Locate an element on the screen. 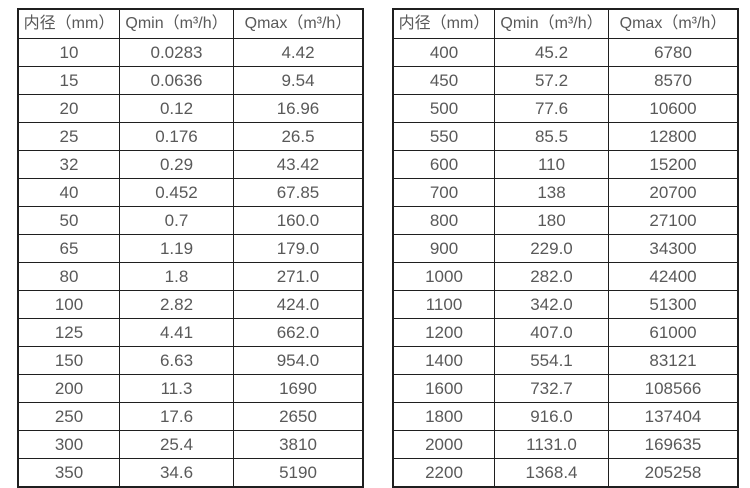 Image resolution: width=750 pixels, height=488 pixels. table-row: 900 229.0 34300 is located at coordinates (565, 248).